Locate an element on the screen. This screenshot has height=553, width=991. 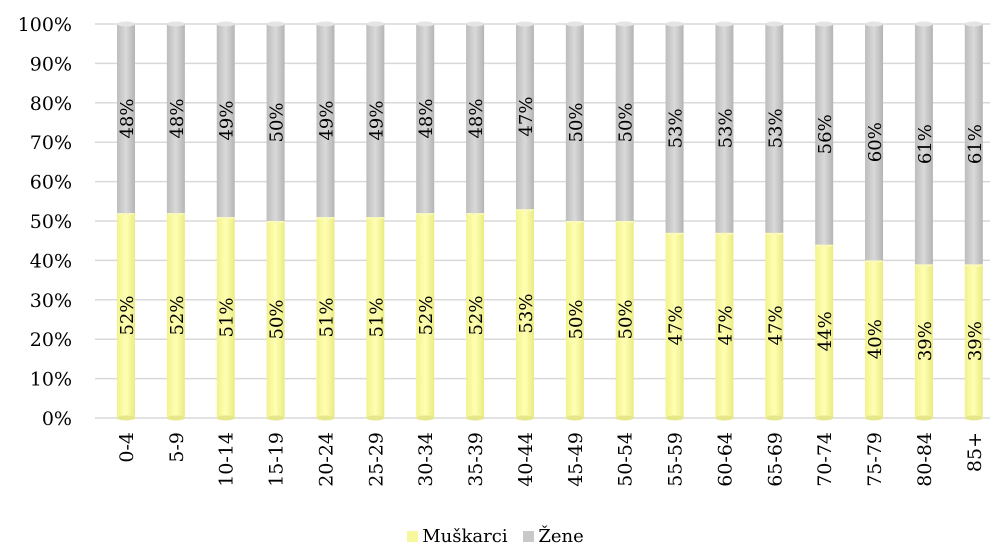
x-tick-label: 15-19 is located at coordinates (277, 459).